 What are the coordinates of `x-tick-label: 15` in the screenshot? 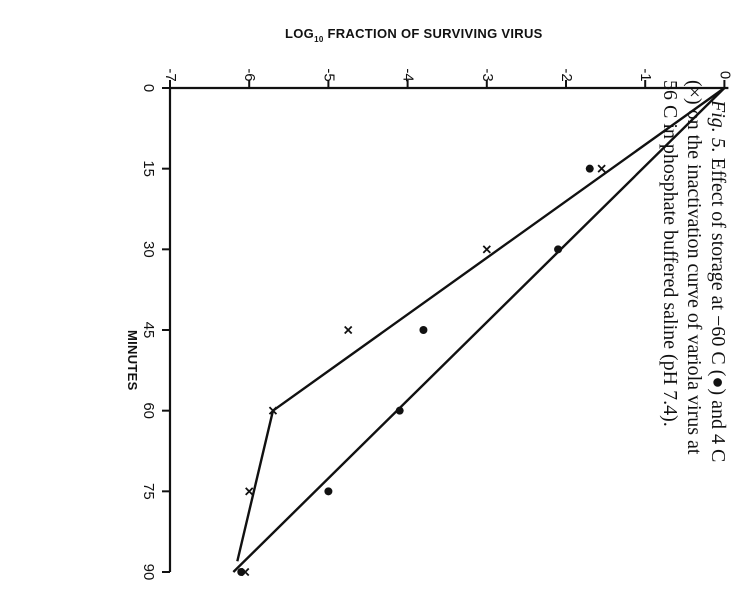 It's located at (148, 168).